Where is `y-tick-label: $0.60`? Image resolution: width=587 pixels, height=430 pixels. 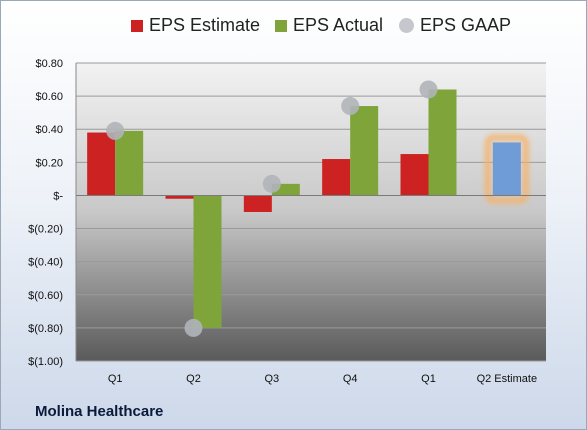 y-tick-label: $0.60 is located at coordinates (49, 97).